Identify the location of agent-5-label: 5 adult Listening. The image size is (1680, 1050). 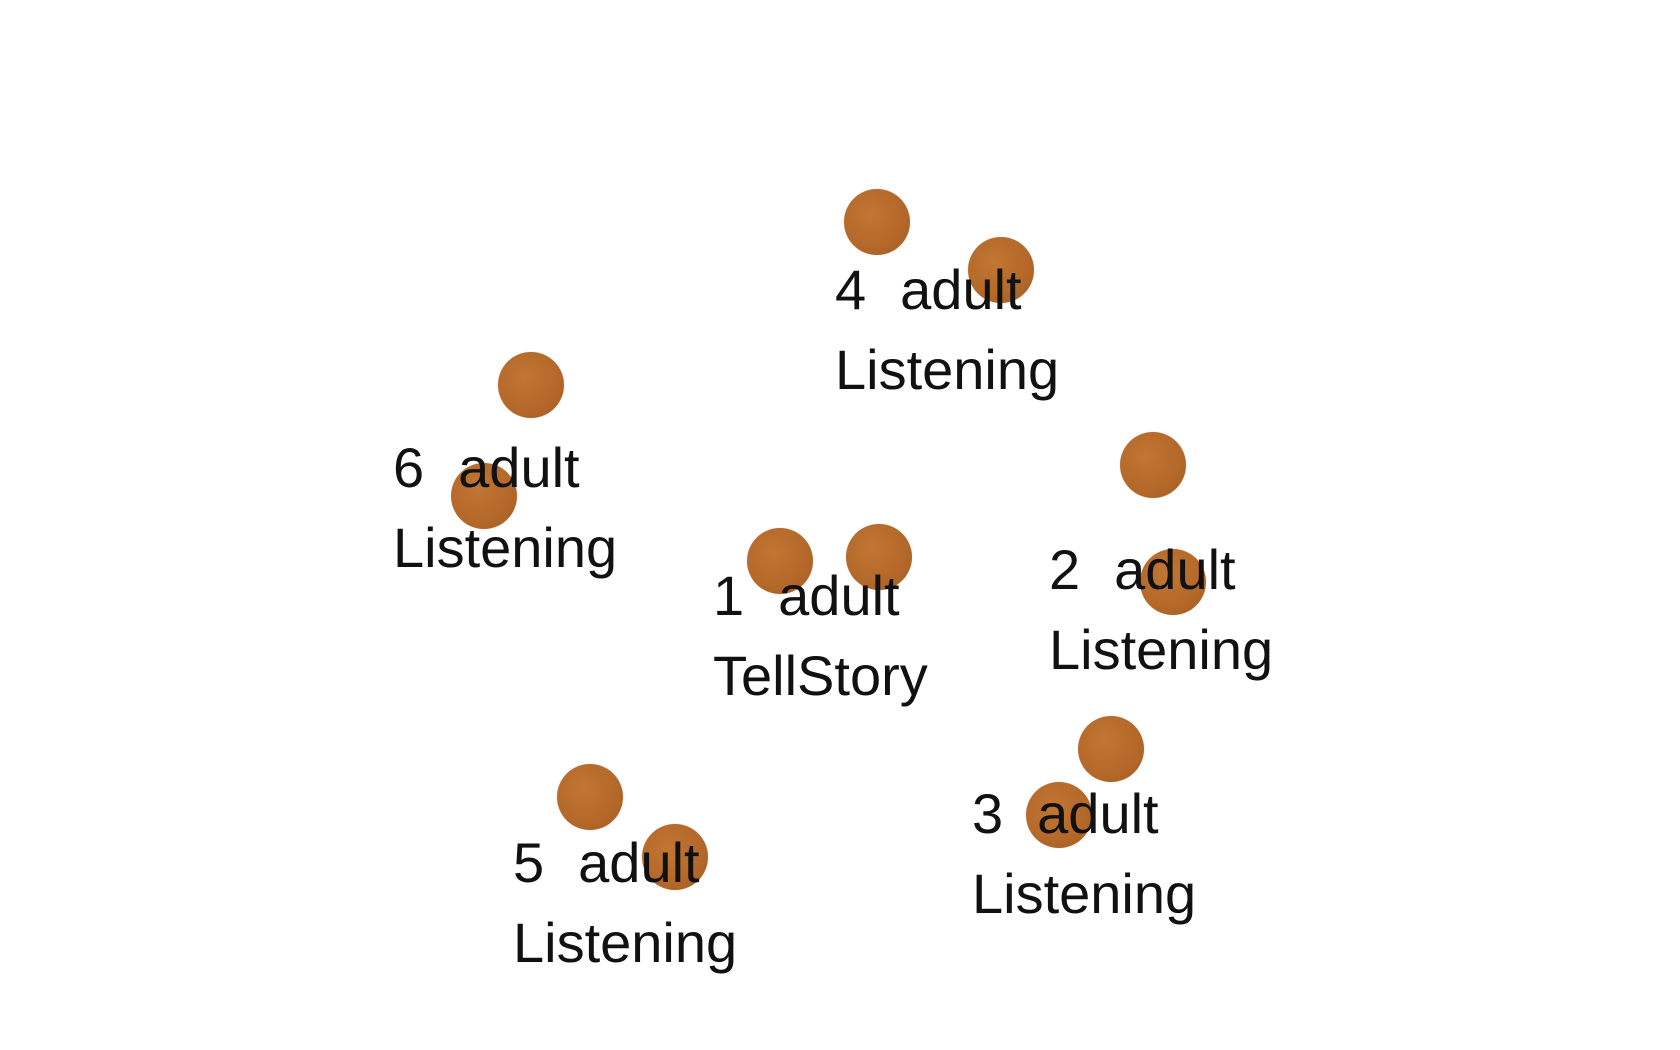
(625, 903).